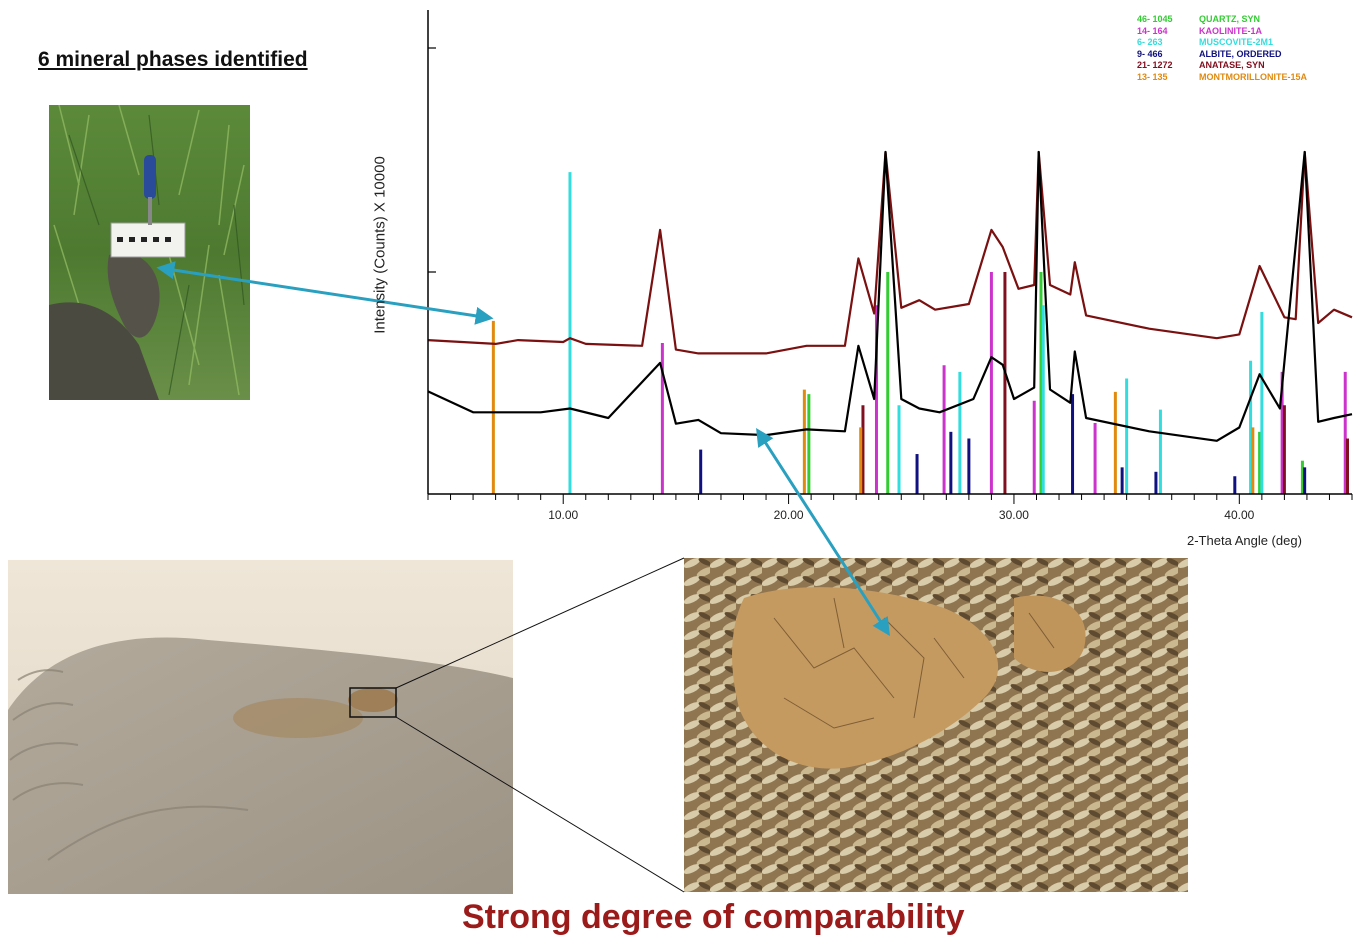  I want to click on x-axis-label: 2-Theta Angle (deg), so click(1244, 540).